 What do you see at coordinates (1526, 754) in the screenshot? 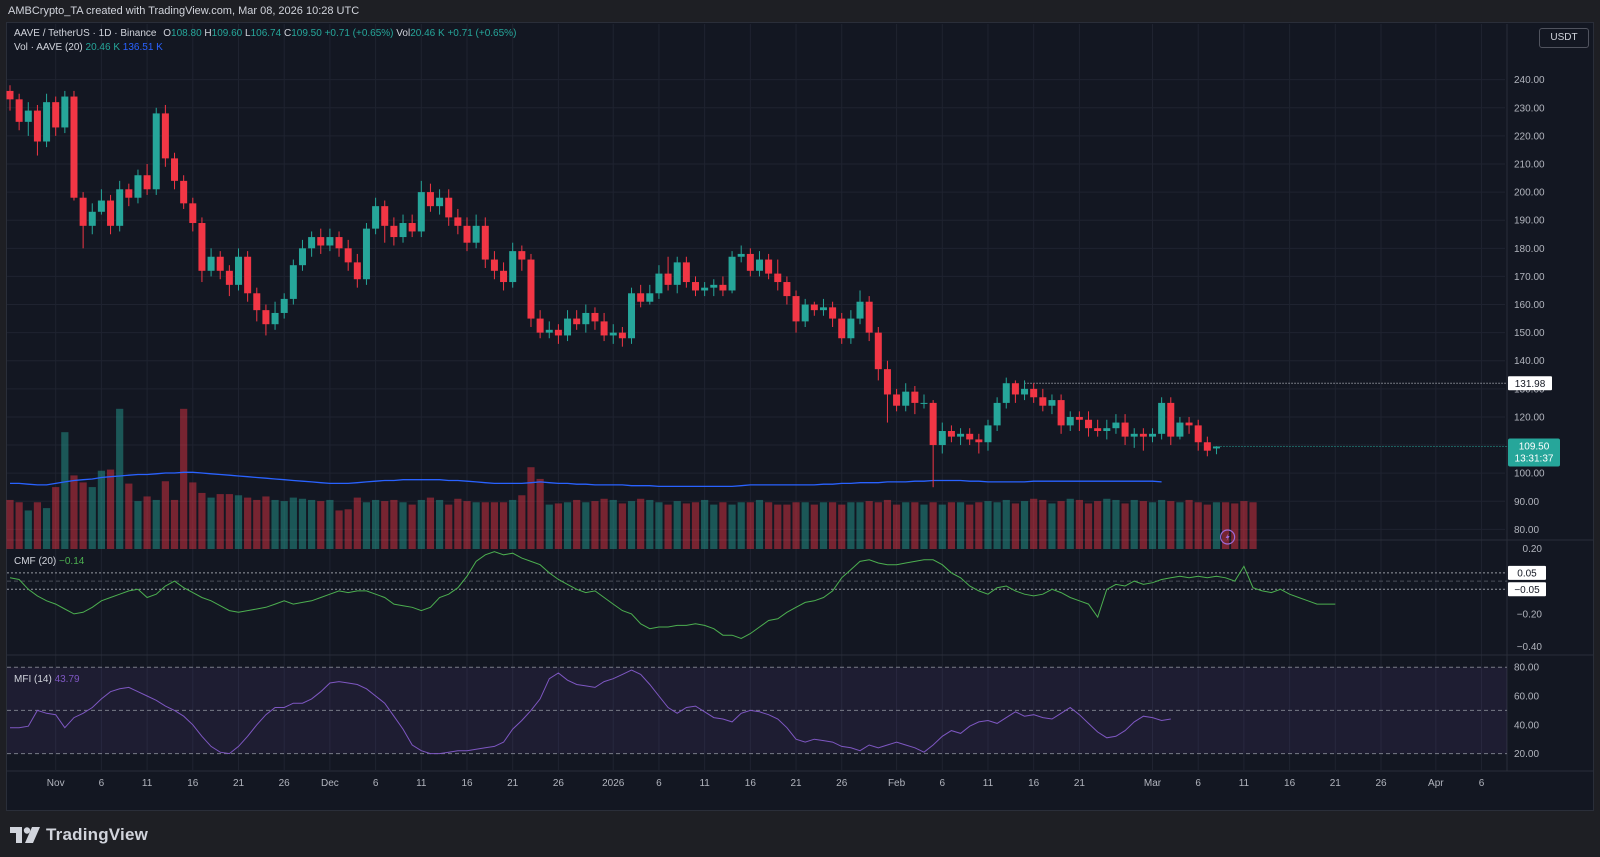
I see `mfi-axis-label: 20.00` at bounding box center [1526, 754].